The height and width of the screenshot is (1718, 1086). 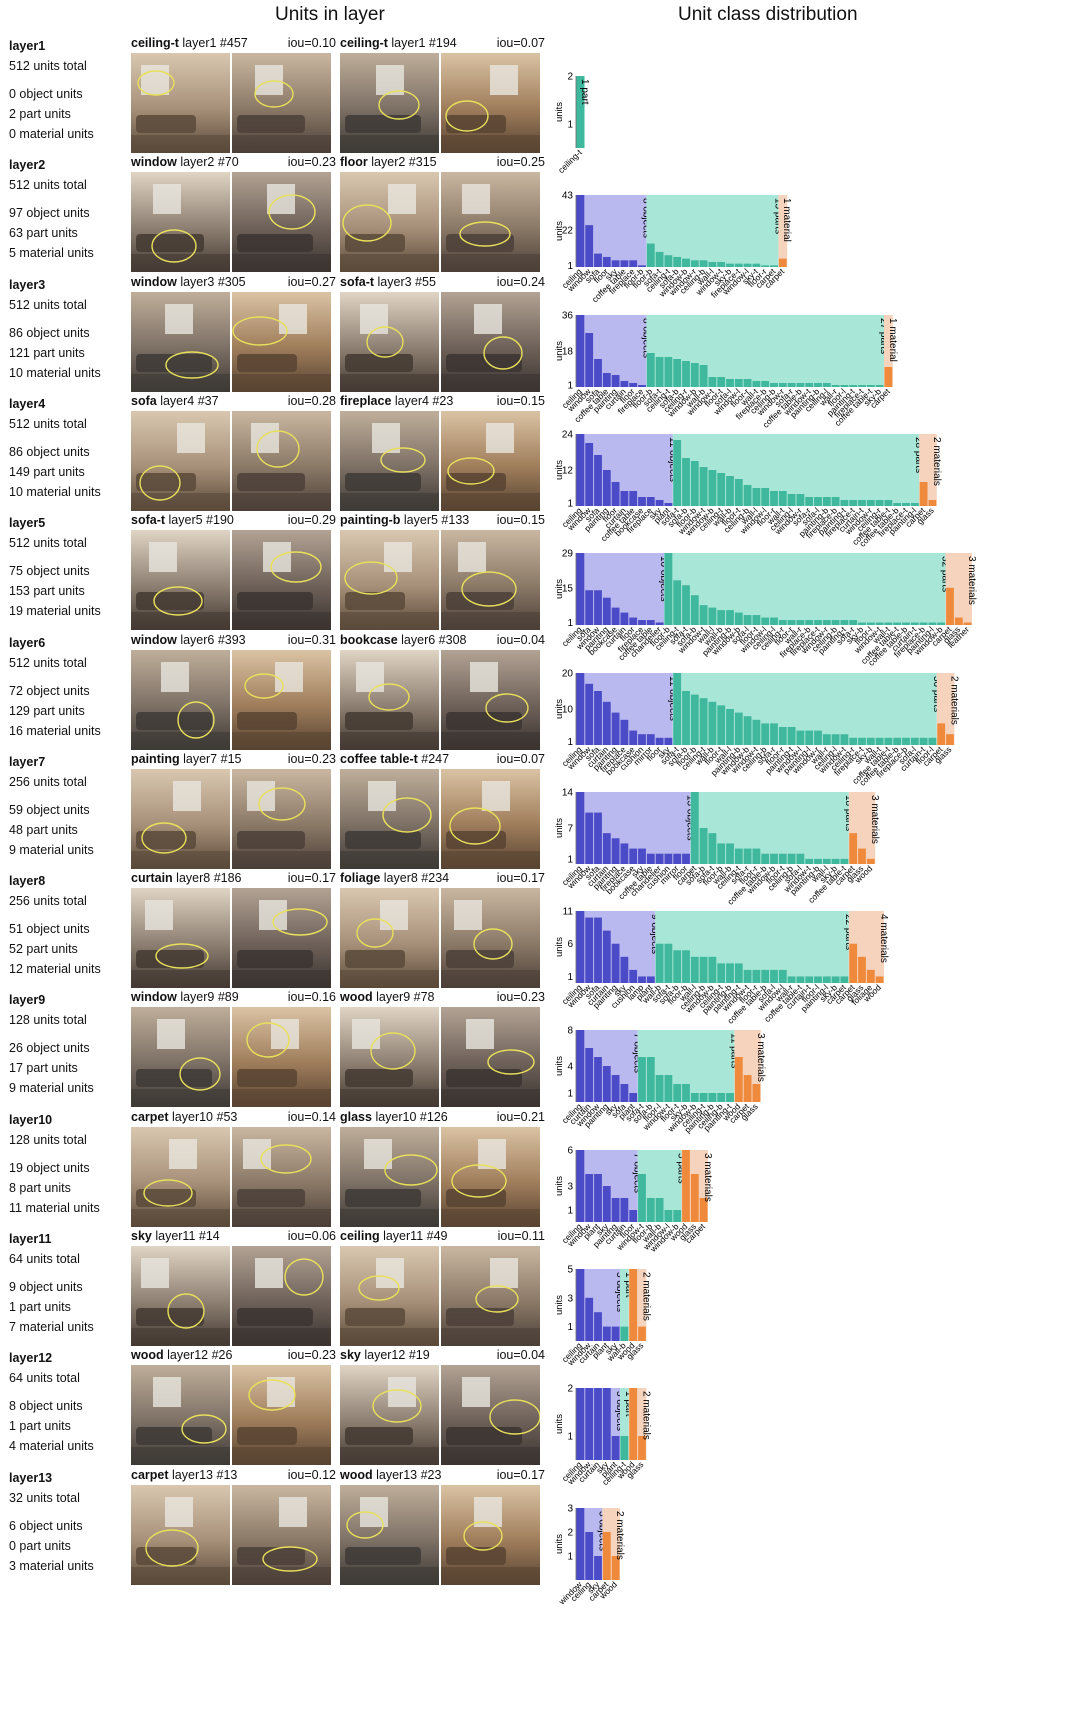 What do you see at coordinates (800, 737) in the screenshot?
I see `bar-window-l` at bounding box center [800, 737].